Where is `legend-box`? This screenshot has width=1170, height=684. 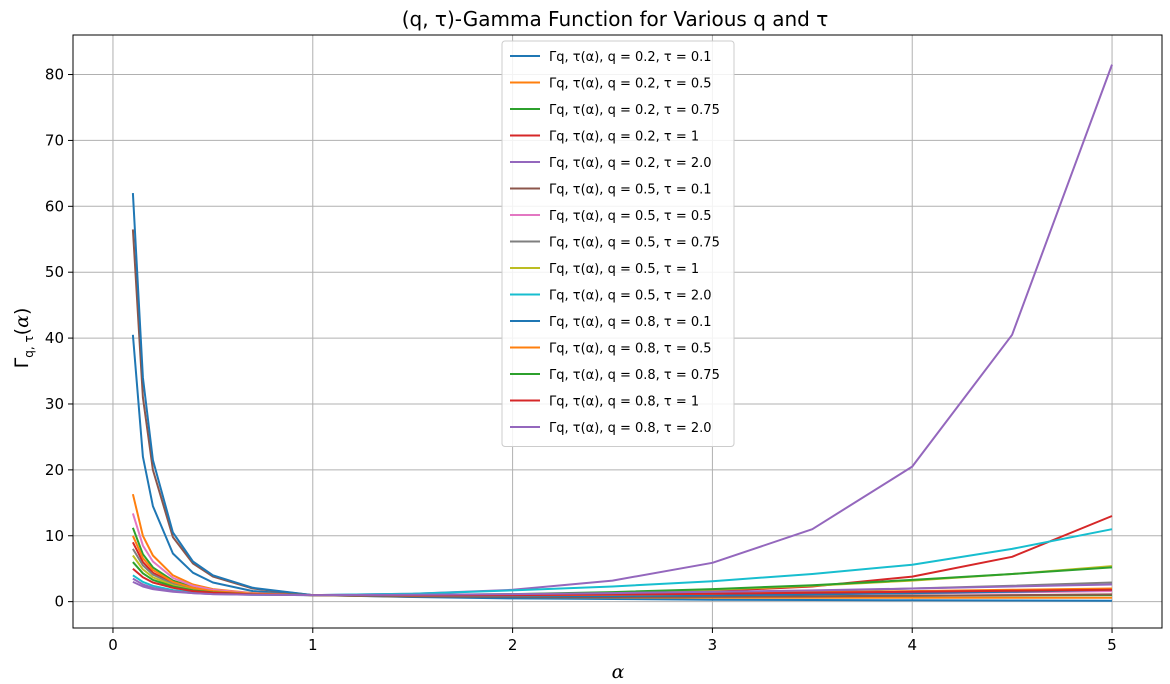
legend-box is located at coordinates (618, 243).